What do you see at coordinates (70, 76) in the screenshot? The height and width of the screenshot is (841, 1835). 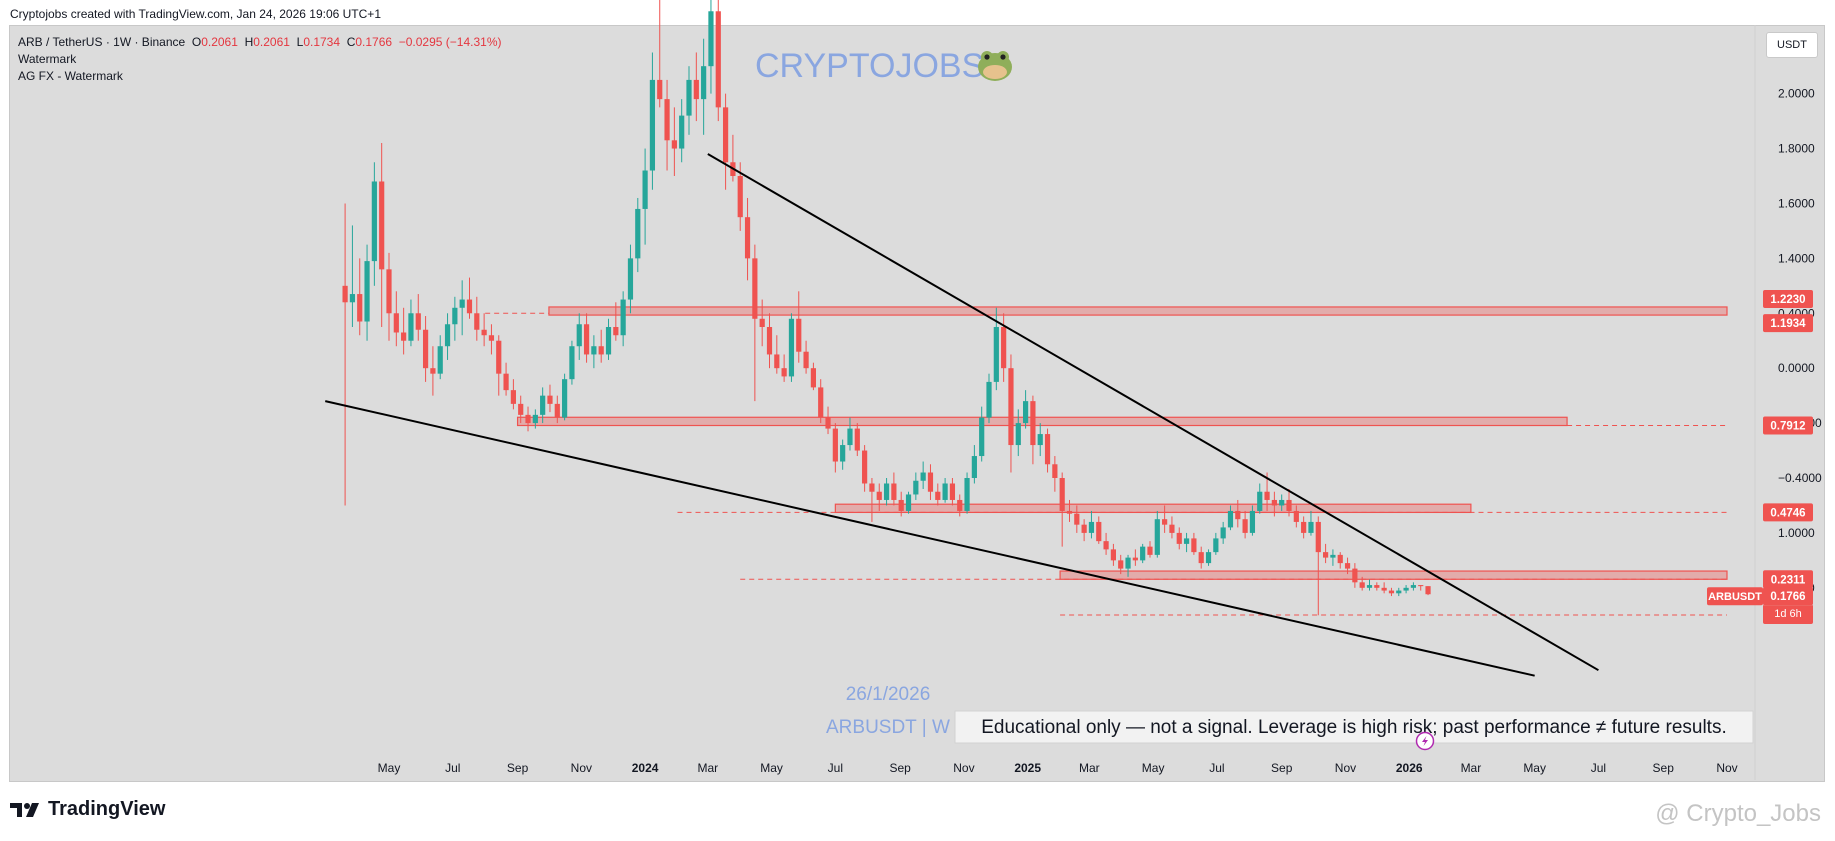 I see `legend-line-agfx: AG FX - Watermark` at bounding box center [70, 76].